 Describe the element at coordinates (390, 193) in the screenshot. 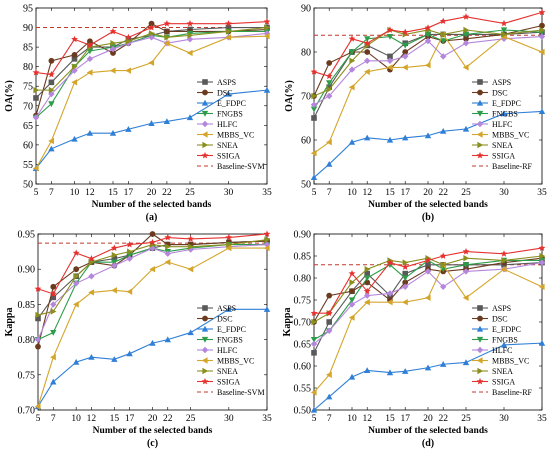

I see `x-tick-label: 15` at that location.